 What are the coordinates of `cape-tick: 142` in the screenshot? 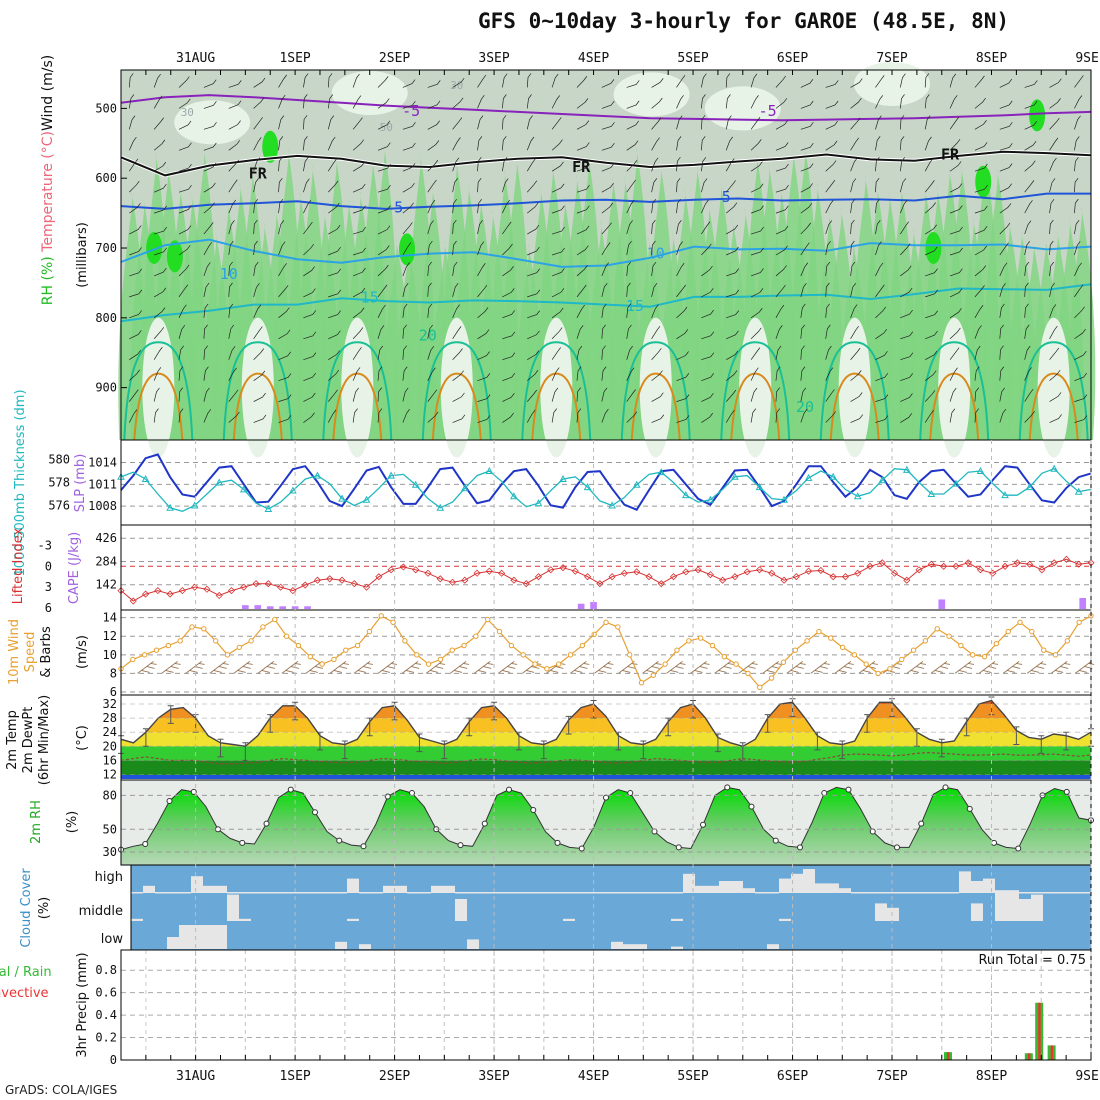 It's located at (106, 585).